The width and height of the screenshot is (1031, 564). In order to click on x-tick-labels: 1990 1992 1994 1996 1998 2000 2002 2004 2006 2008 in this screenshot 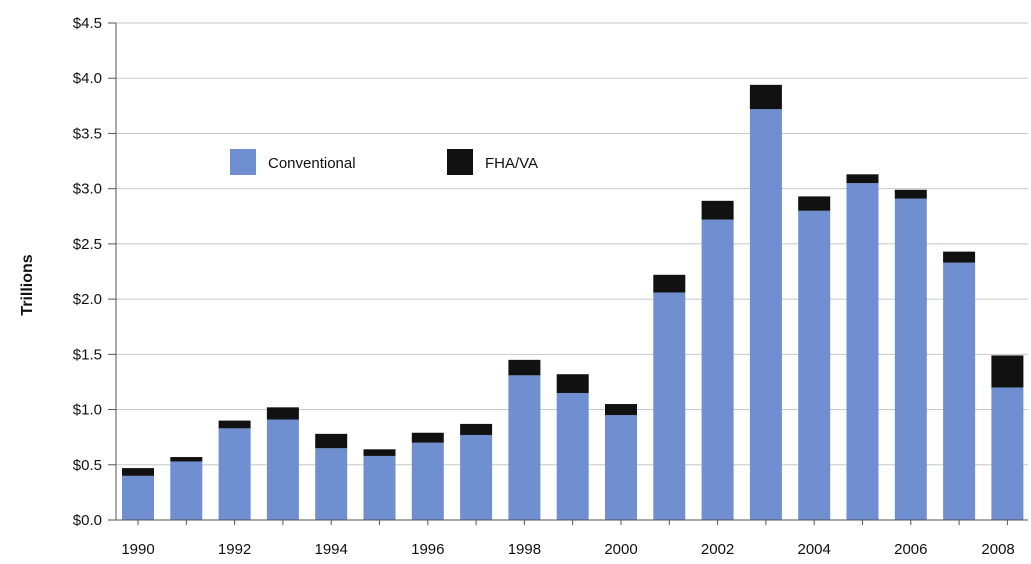, I will do `click(568, 539)`.